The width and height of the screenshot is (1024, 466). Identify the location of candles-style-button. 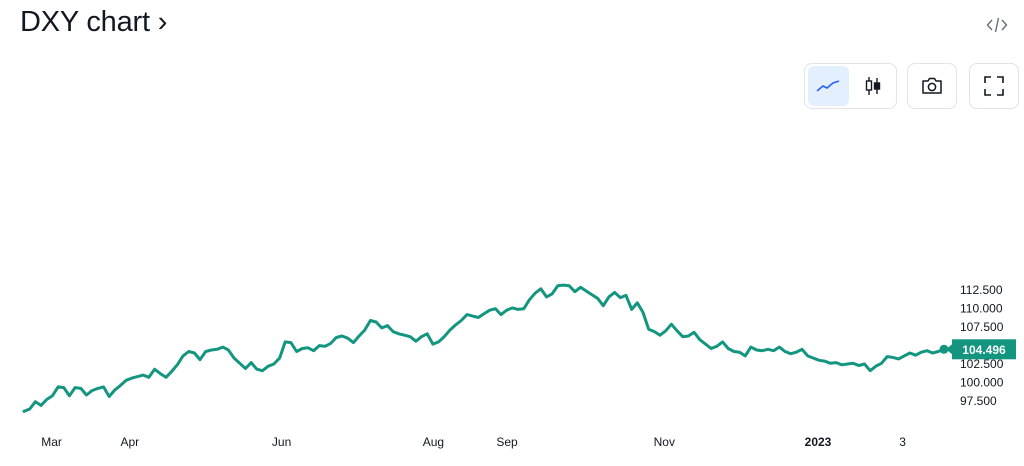
(873, 86).